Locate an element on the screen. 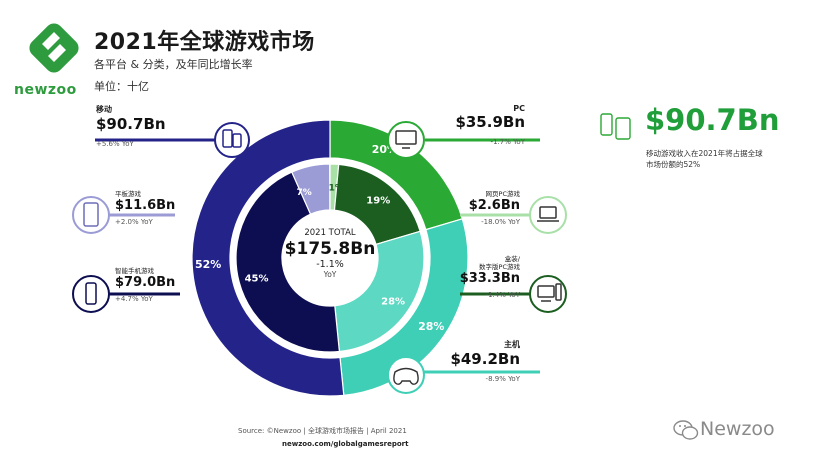  label-smartphone: 智能手机游戏 $79.0Bn +4.7% YoY is located at coordinates (145, 284).